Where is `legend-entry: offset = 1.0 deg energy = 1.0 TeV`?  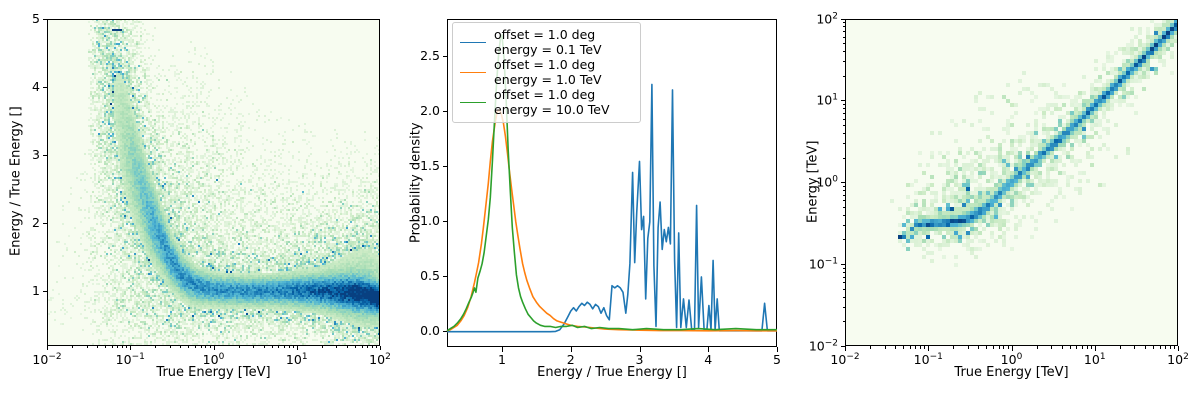 legend-entry: offset = 1.0 deg energy = 1.0 TeV is located at coordinates (546, 72).